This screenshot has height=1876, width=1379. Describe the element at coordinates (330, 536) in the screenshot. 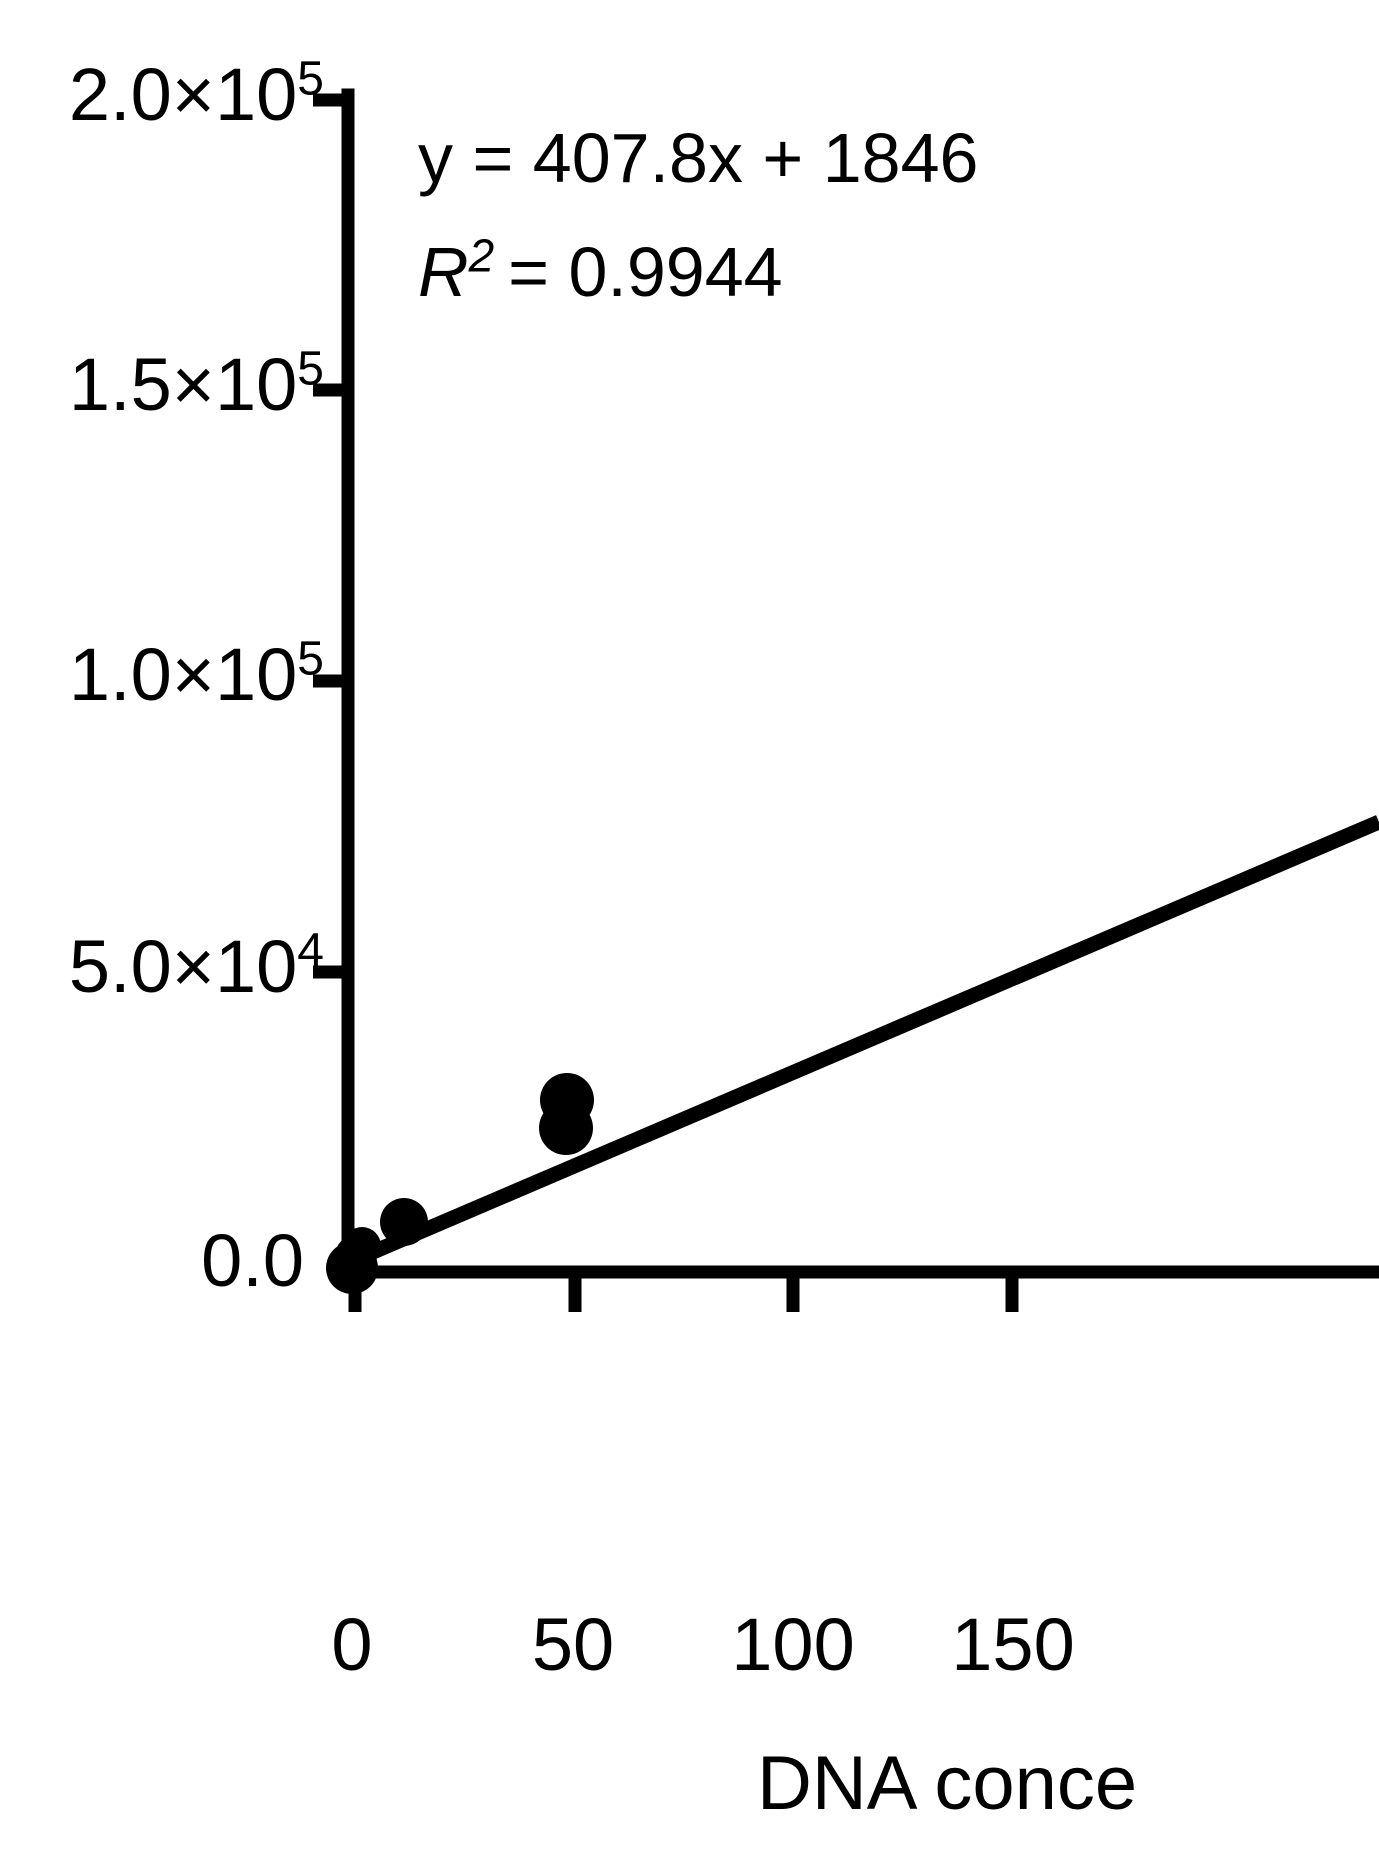

I see `y-axis-ticks` at that location.